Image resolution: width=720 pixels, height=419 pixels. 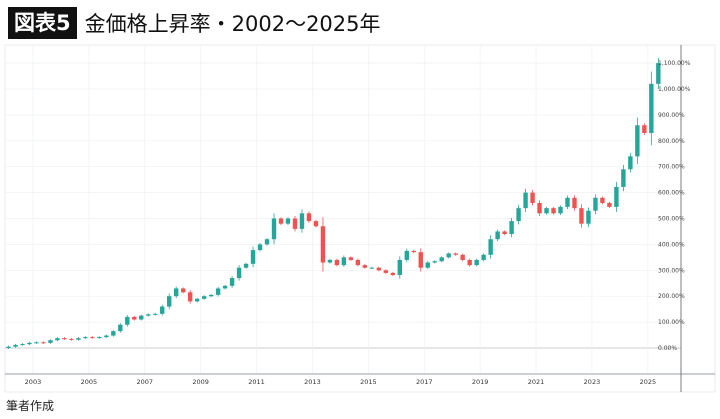 What do you see at coordinates (42, 23) in the screenshot?
I see `figure-label: 図表5` at bounding box center [42, 23].